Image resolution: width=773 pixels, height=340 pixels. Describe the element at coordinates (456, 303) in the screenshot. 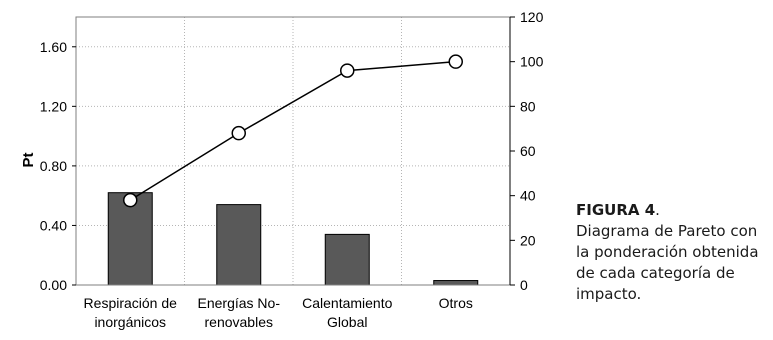

I see `x-tick-label: Otros` at that location.